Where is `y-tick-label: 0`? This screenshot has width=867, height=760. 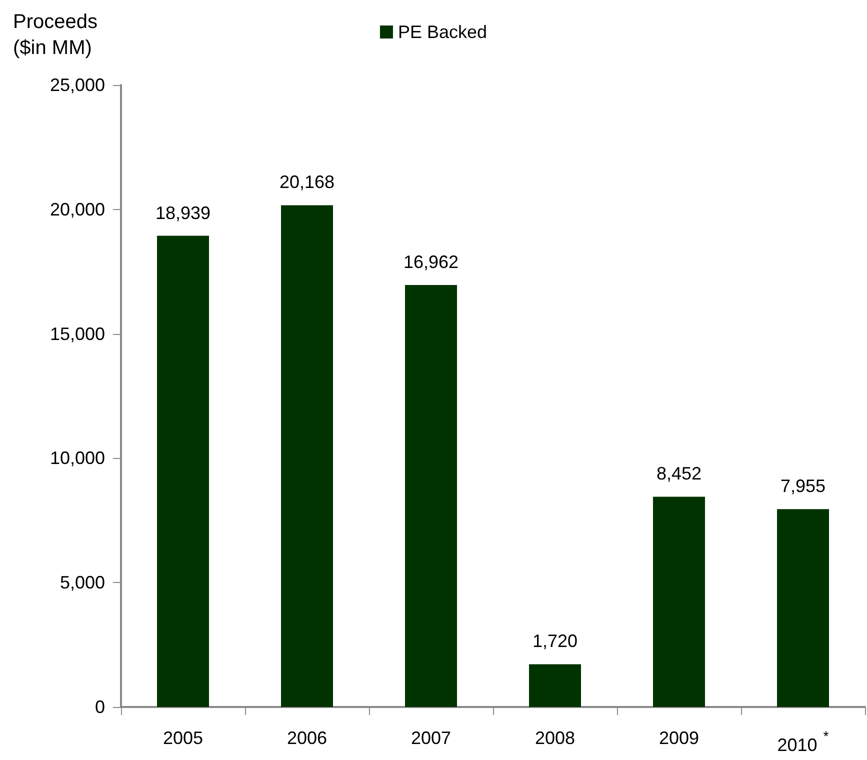 y-tick-label: 0 is located at coordinates (99, 707).